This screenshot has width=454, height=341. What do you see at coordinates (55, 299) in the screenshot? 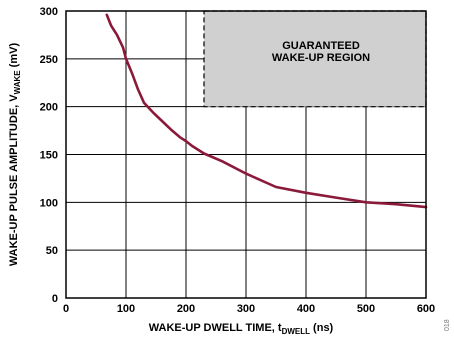
I see `y-tick-label-0: 0` at bounding box center [55, 299].